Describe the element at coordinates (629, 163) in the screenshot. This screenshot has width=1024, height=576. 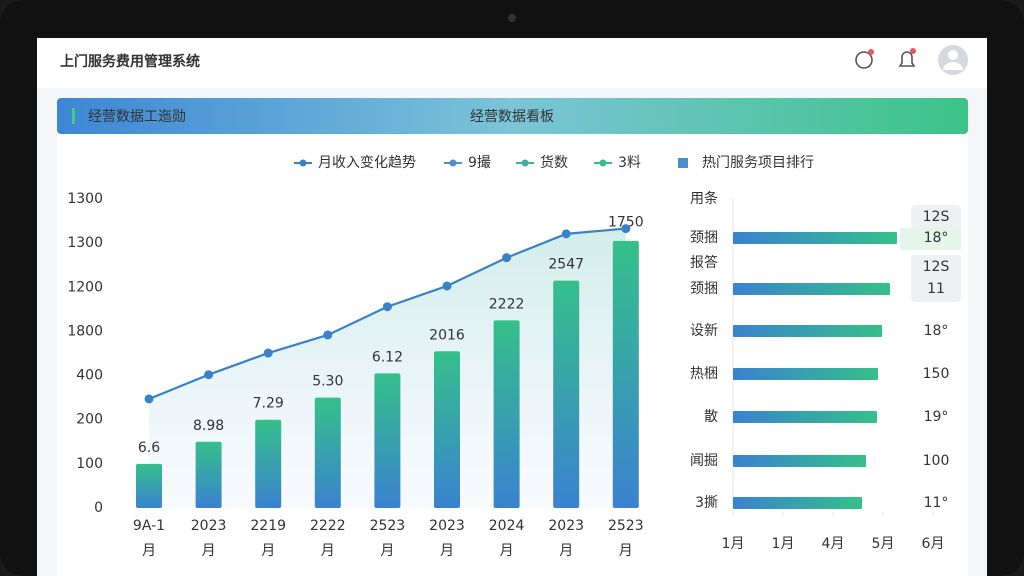
I see `legend-label: 3料` at that location.